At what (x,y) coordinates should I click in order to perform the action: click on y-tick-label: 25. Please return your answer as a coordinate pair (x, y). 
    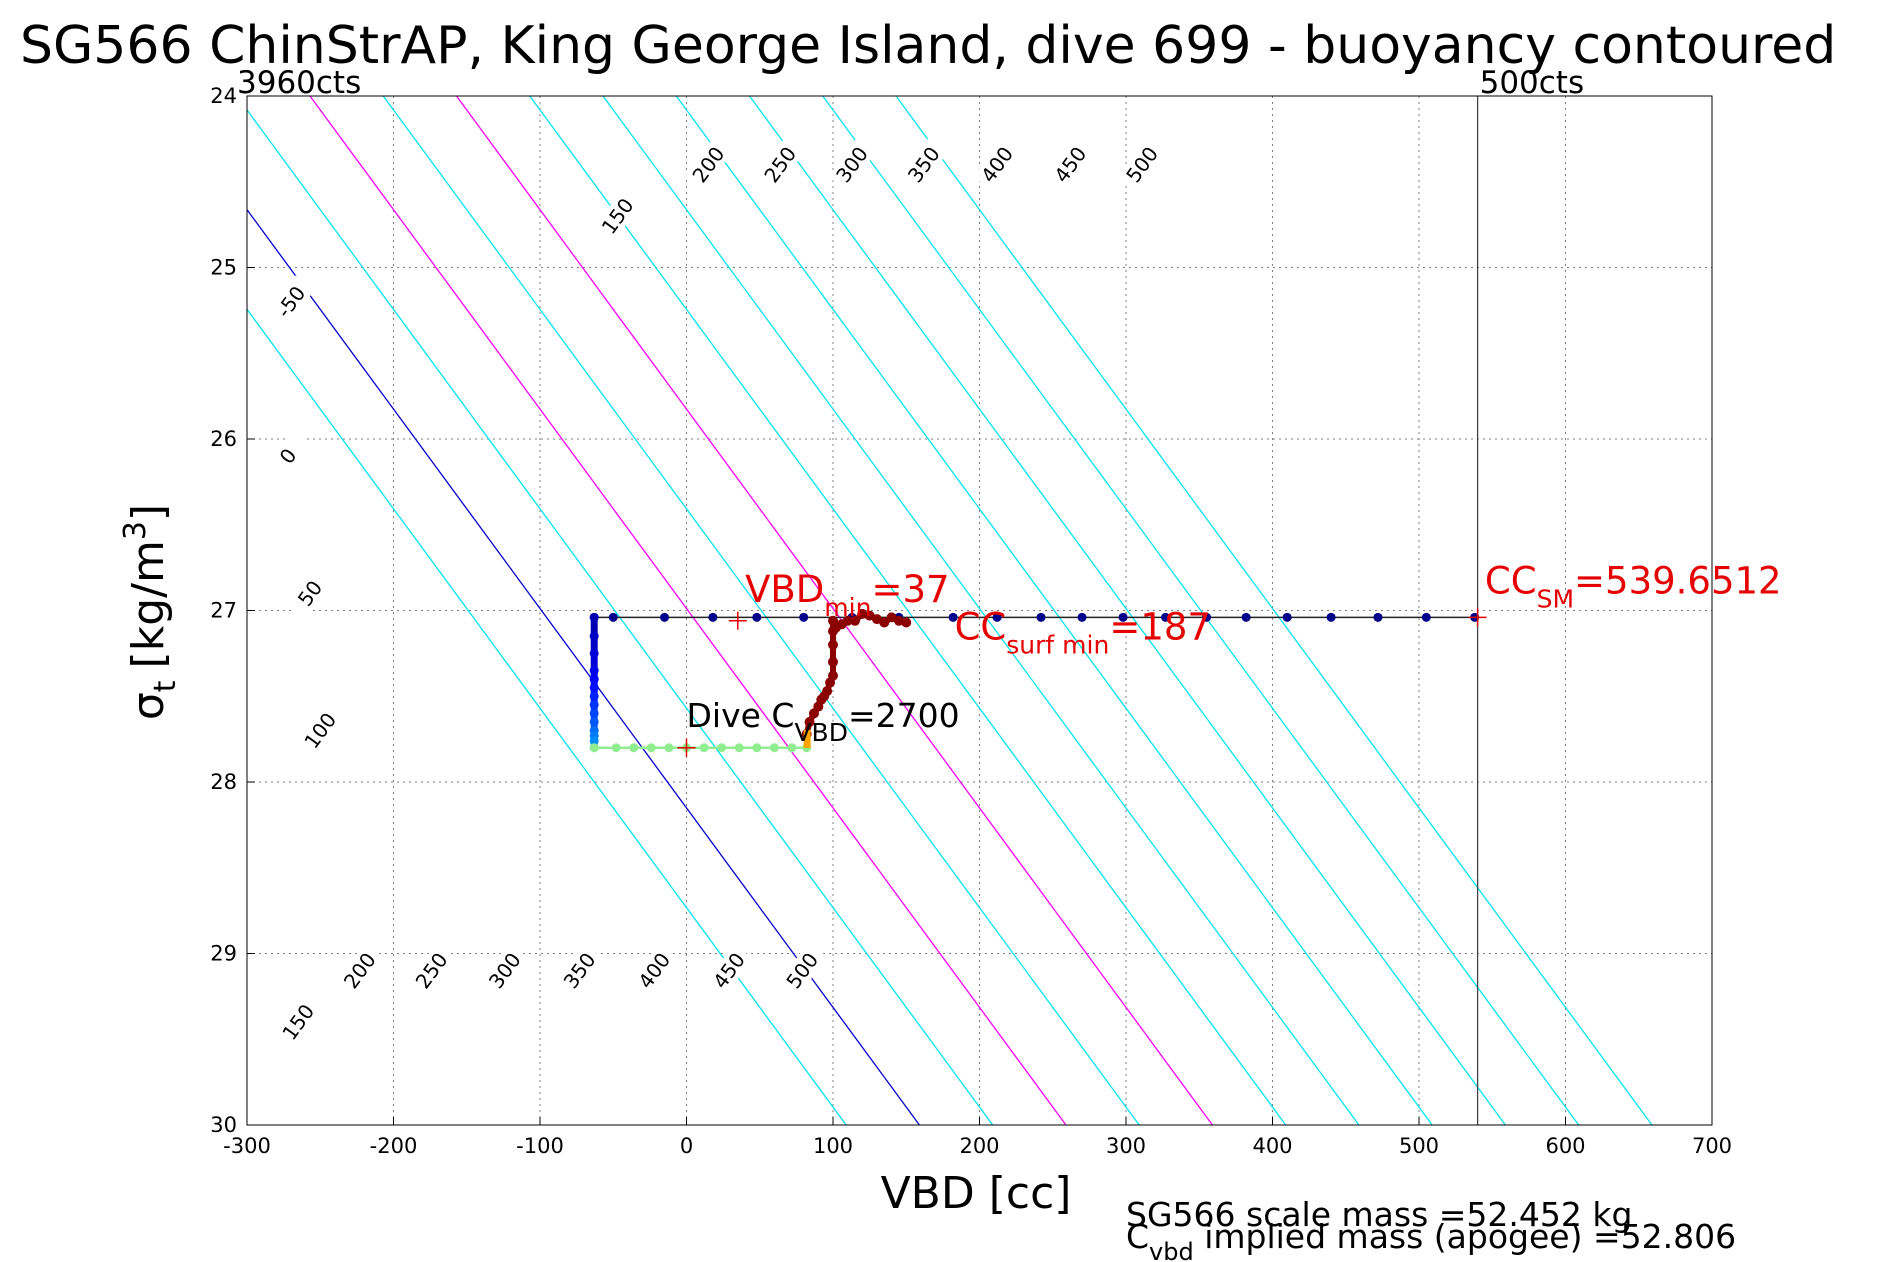
    Looking at the image, I should click on (223, 268).